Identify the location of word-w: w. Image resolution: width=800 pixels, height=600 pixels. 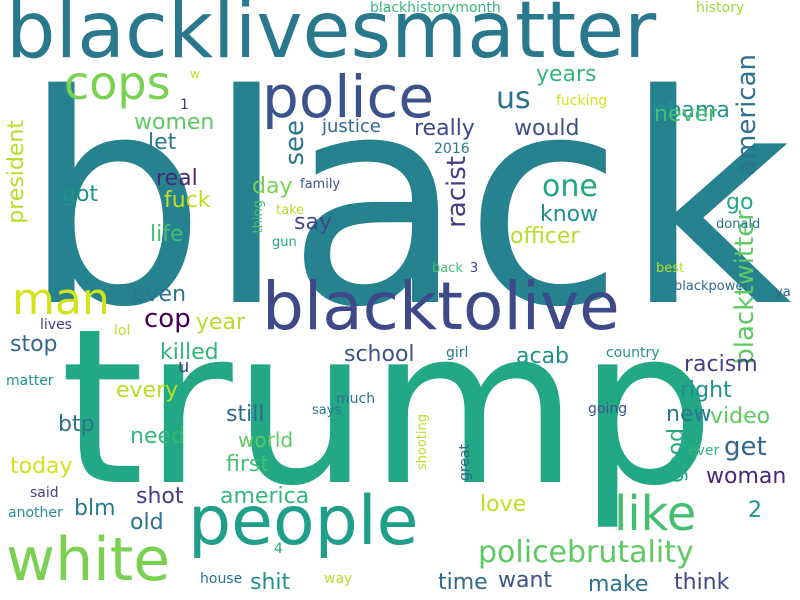
(195, 74).